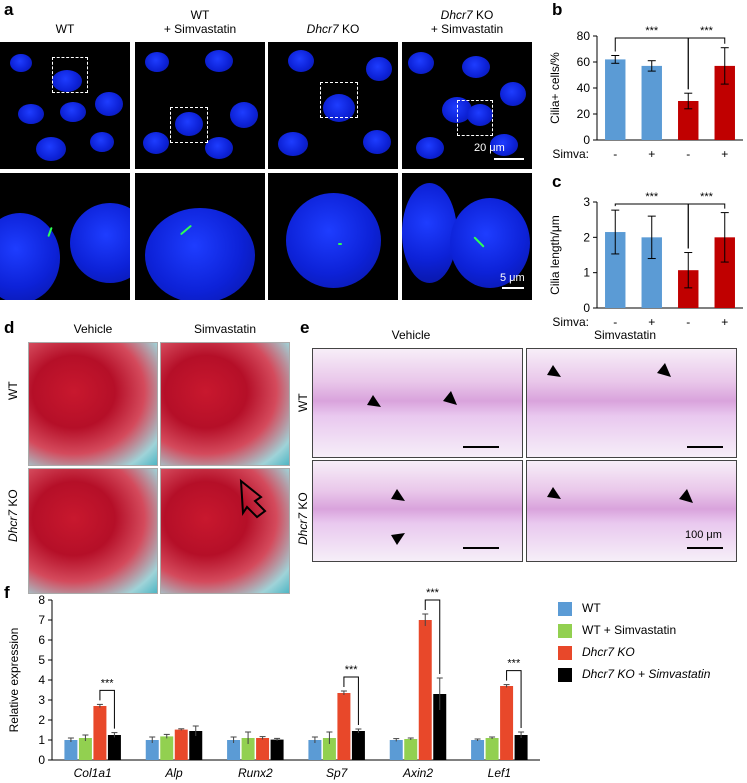 The image size is (747, 783). What do you see at coordinates (303, 518) in the screenshot?
I see `e-row-ko: Dhcr7 KO` at bounding box center [303, 518].